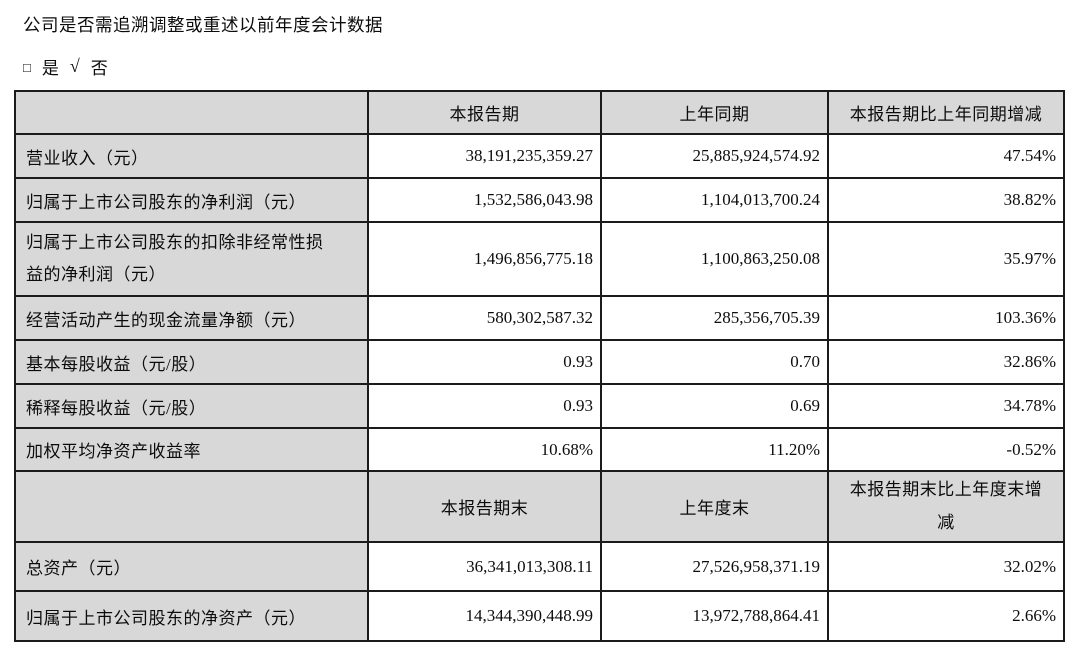 The height and width of the screenshot is (653, 1080). I want to click on table-header-period-end: 本报告期末 上年度末 本报告期末比上年度末增 减, so click(539, 506).